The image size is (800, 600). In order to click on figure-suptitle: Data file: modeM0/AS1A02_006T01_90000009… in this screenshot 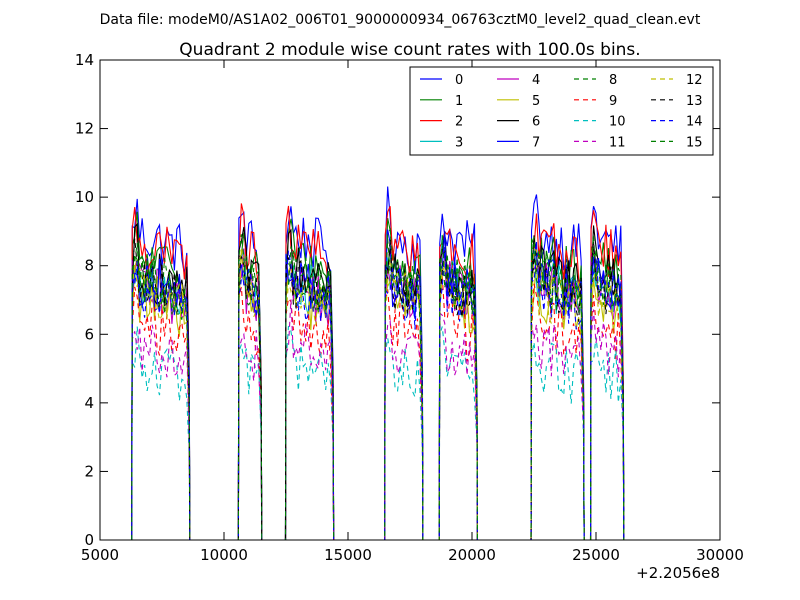, I will do `click(400, 20)`.